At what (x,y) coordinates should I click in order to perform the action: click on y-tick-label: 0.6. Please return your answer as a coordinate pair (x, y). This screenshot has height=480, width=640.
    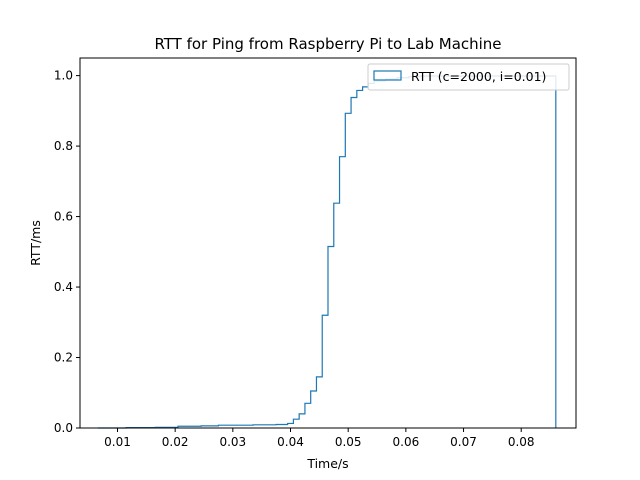
    Looking at the image, I should click on (63, 217).